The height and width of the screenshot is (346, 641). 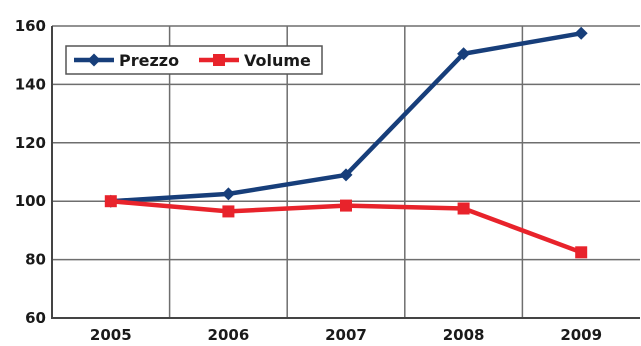 What do you see at coordinates (464, 335) in the screenshot?
I see `x-tick-label-2008: 2008` at bounding box center [464, 335].